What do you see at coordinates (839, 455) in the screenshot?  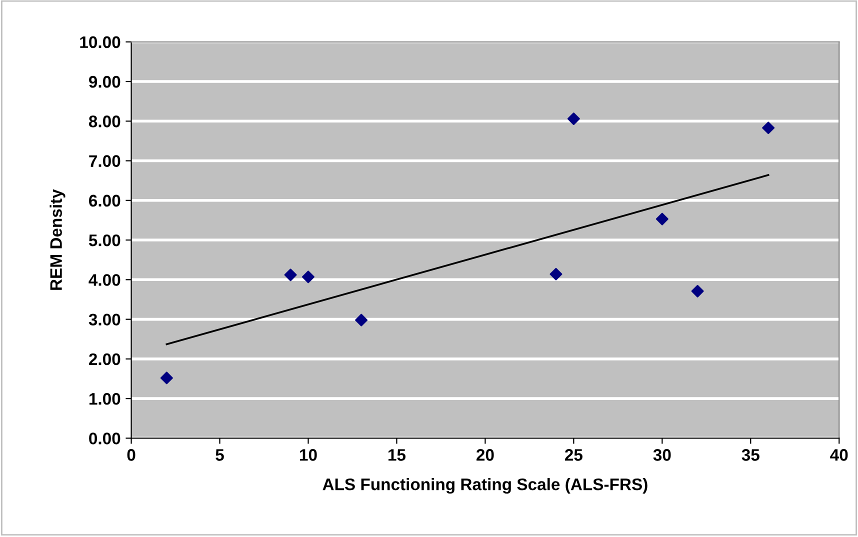 I see `x-tick-label: 40` at bounding box center [839, 455].